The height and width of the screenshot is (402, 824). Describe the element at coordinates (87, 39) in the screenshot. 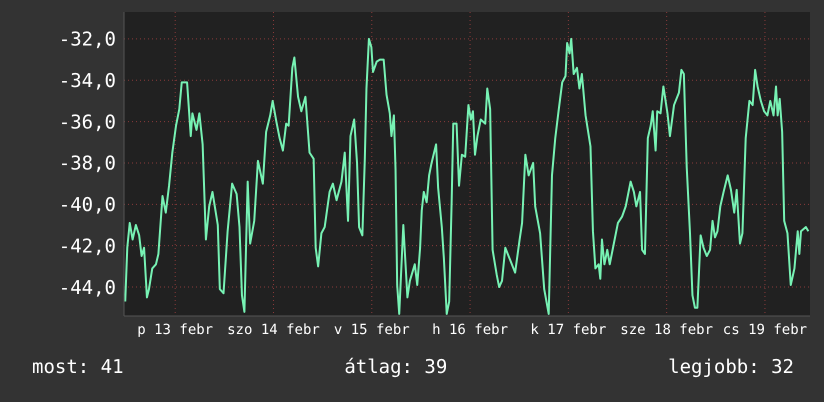

I see `y-tick-label: -32,0` at that location.